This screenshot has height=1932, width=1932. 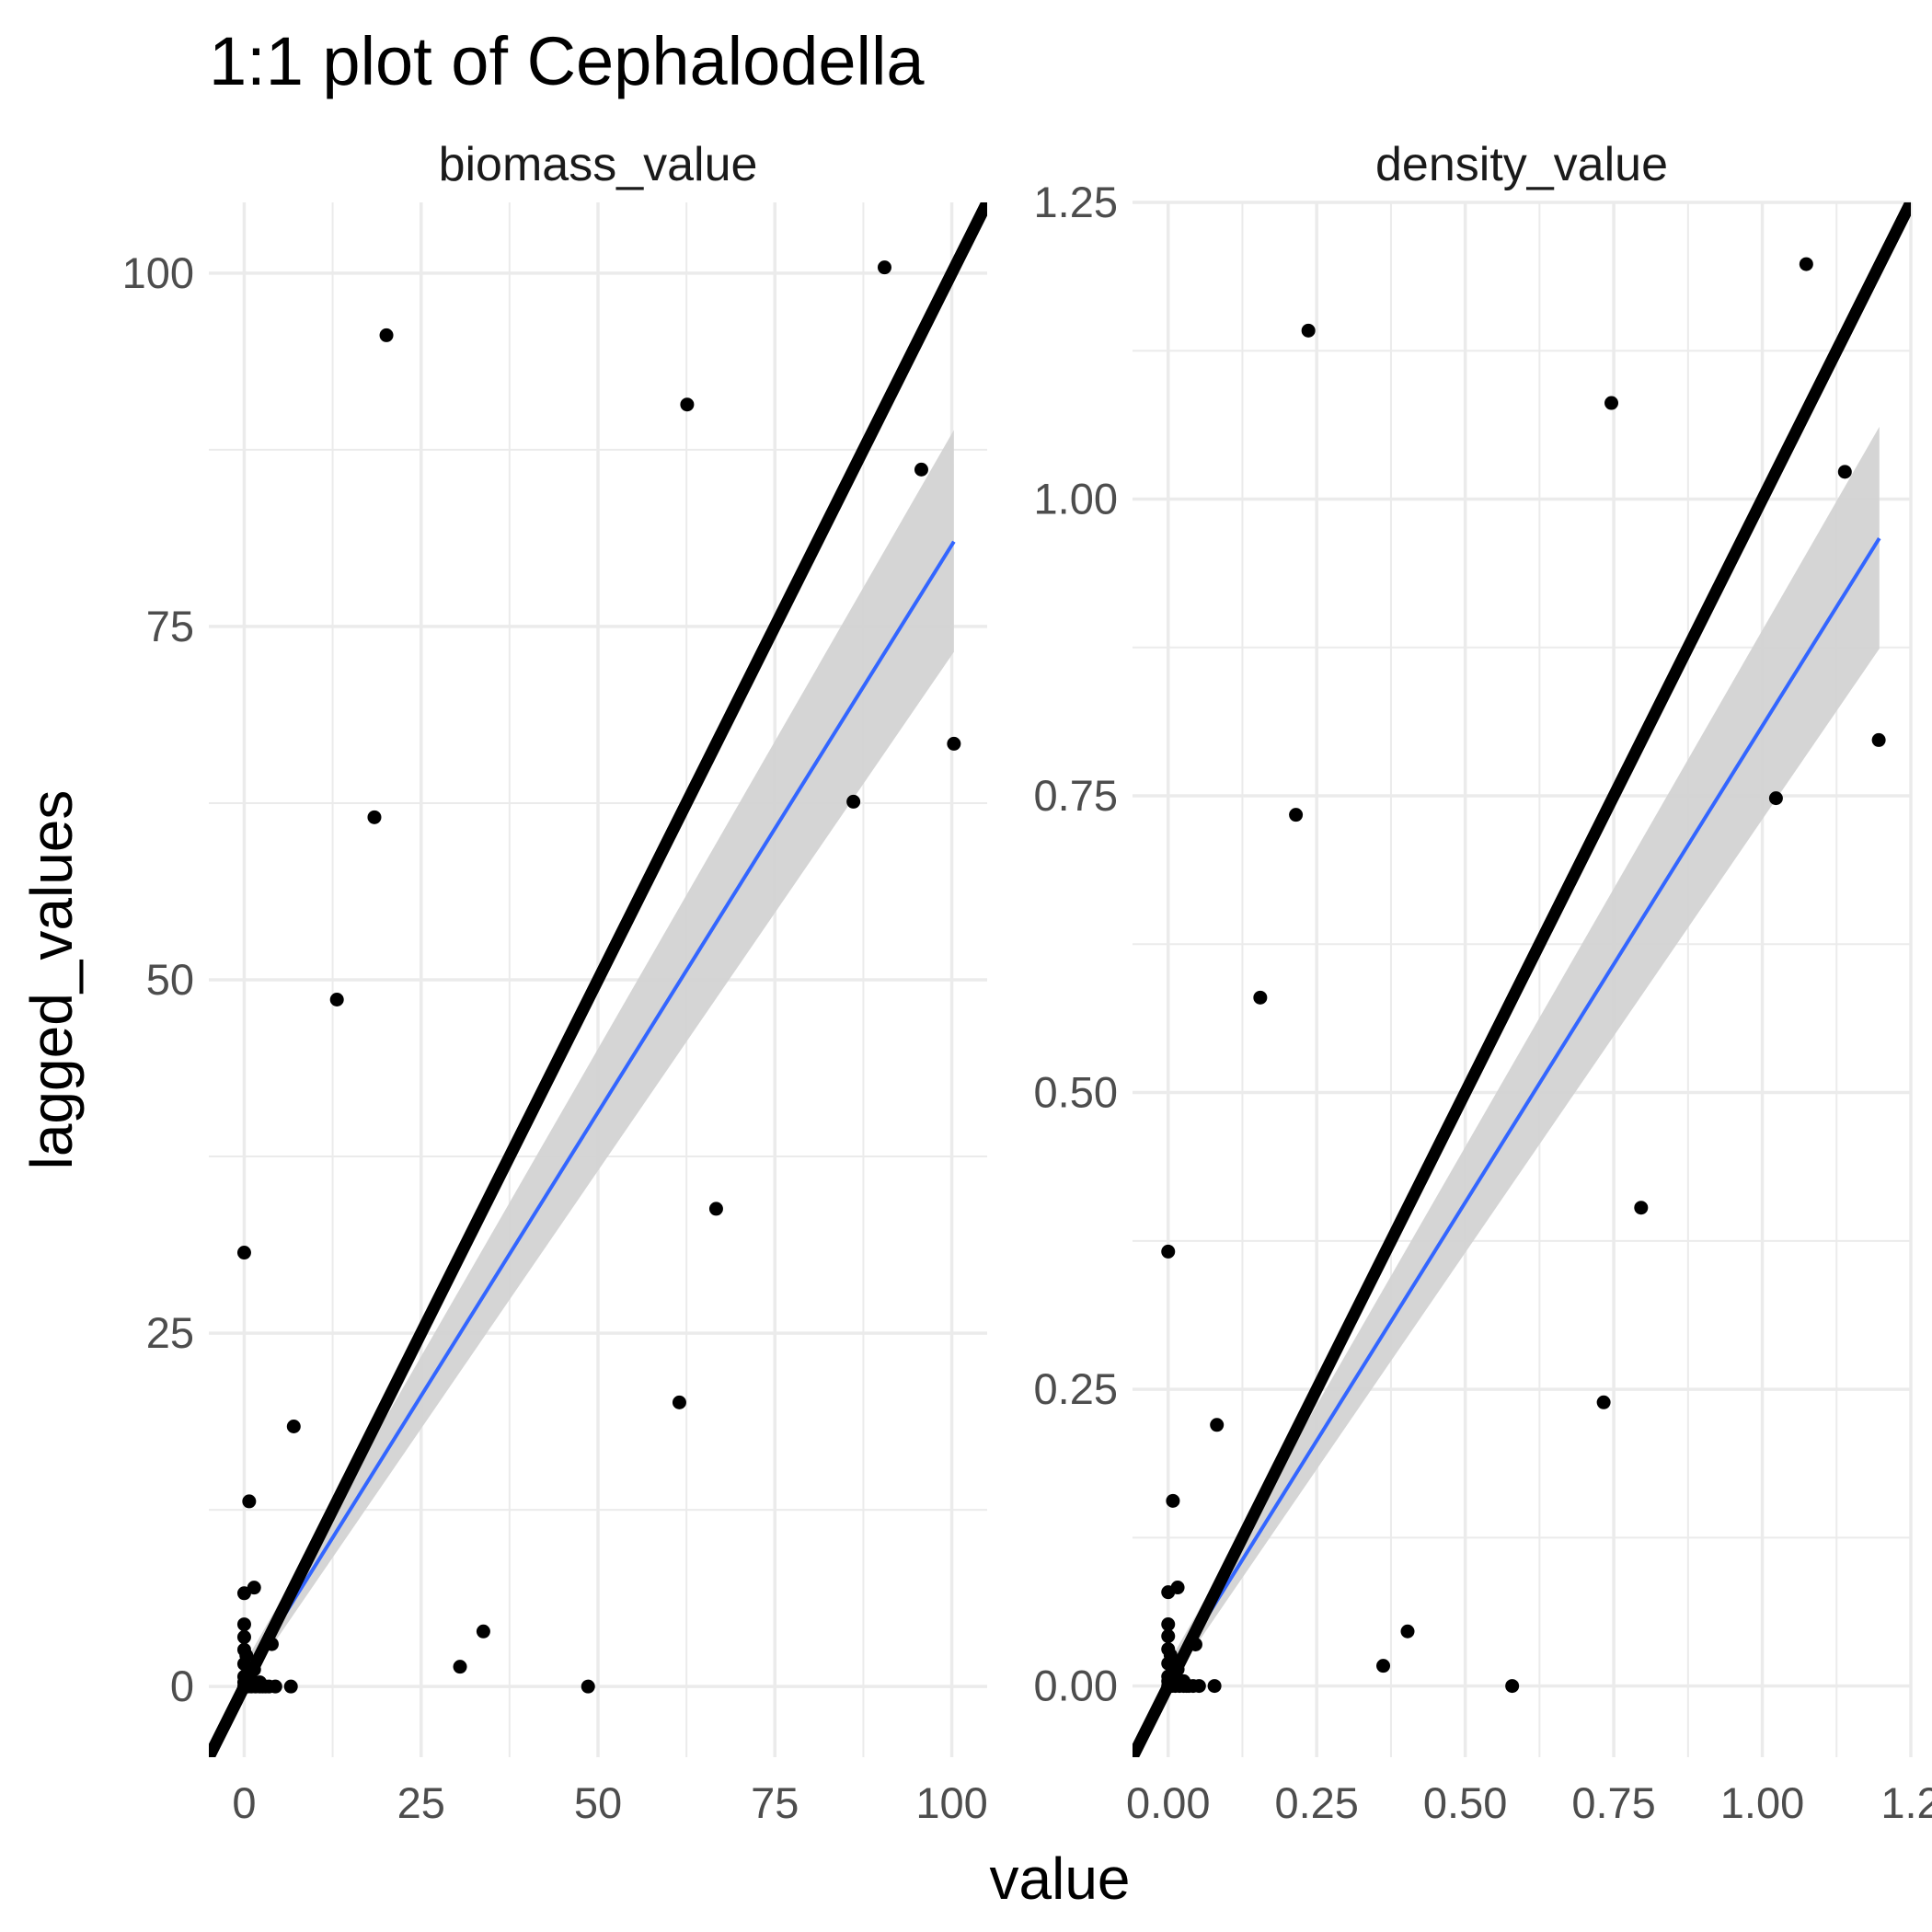 What do you see at coordinates (1060, 1879) in the screenshot?
I see `x-axis-title: value` at bounding box center [1060, 1879].